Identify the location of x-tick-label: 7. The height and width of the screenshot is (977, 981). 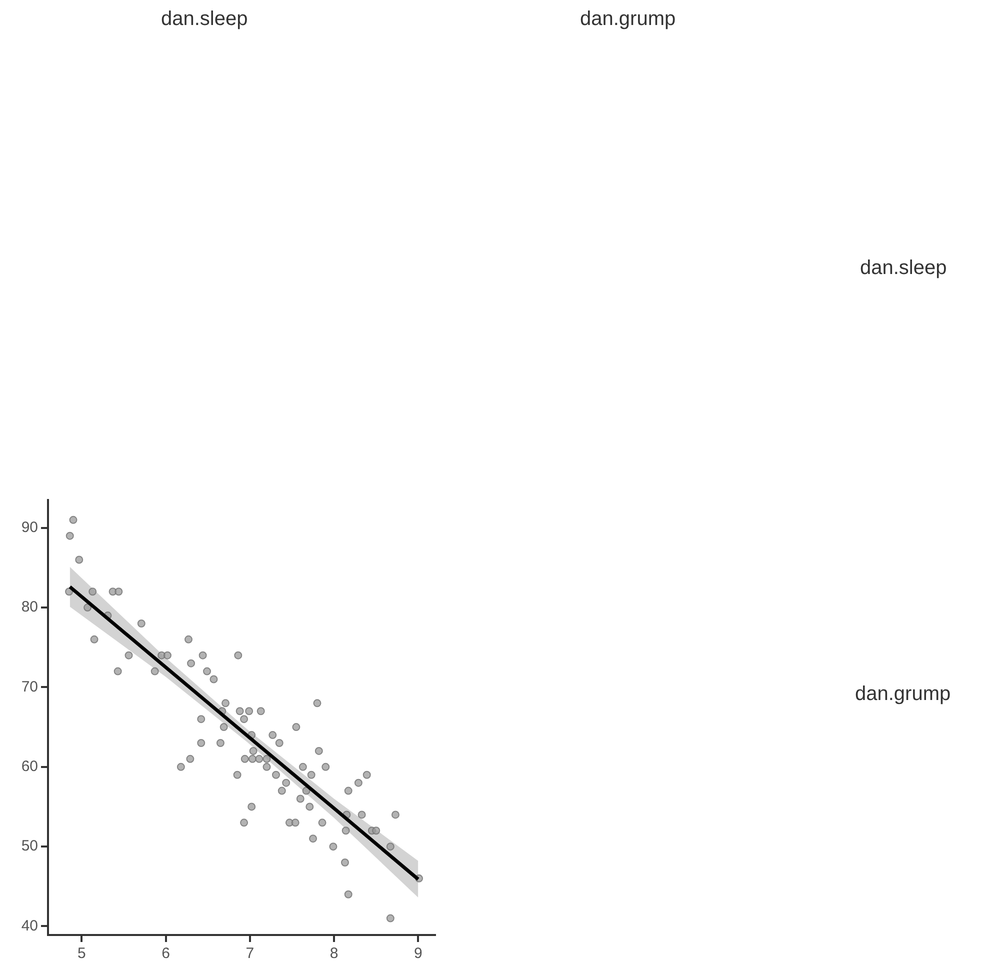
(250, 953).